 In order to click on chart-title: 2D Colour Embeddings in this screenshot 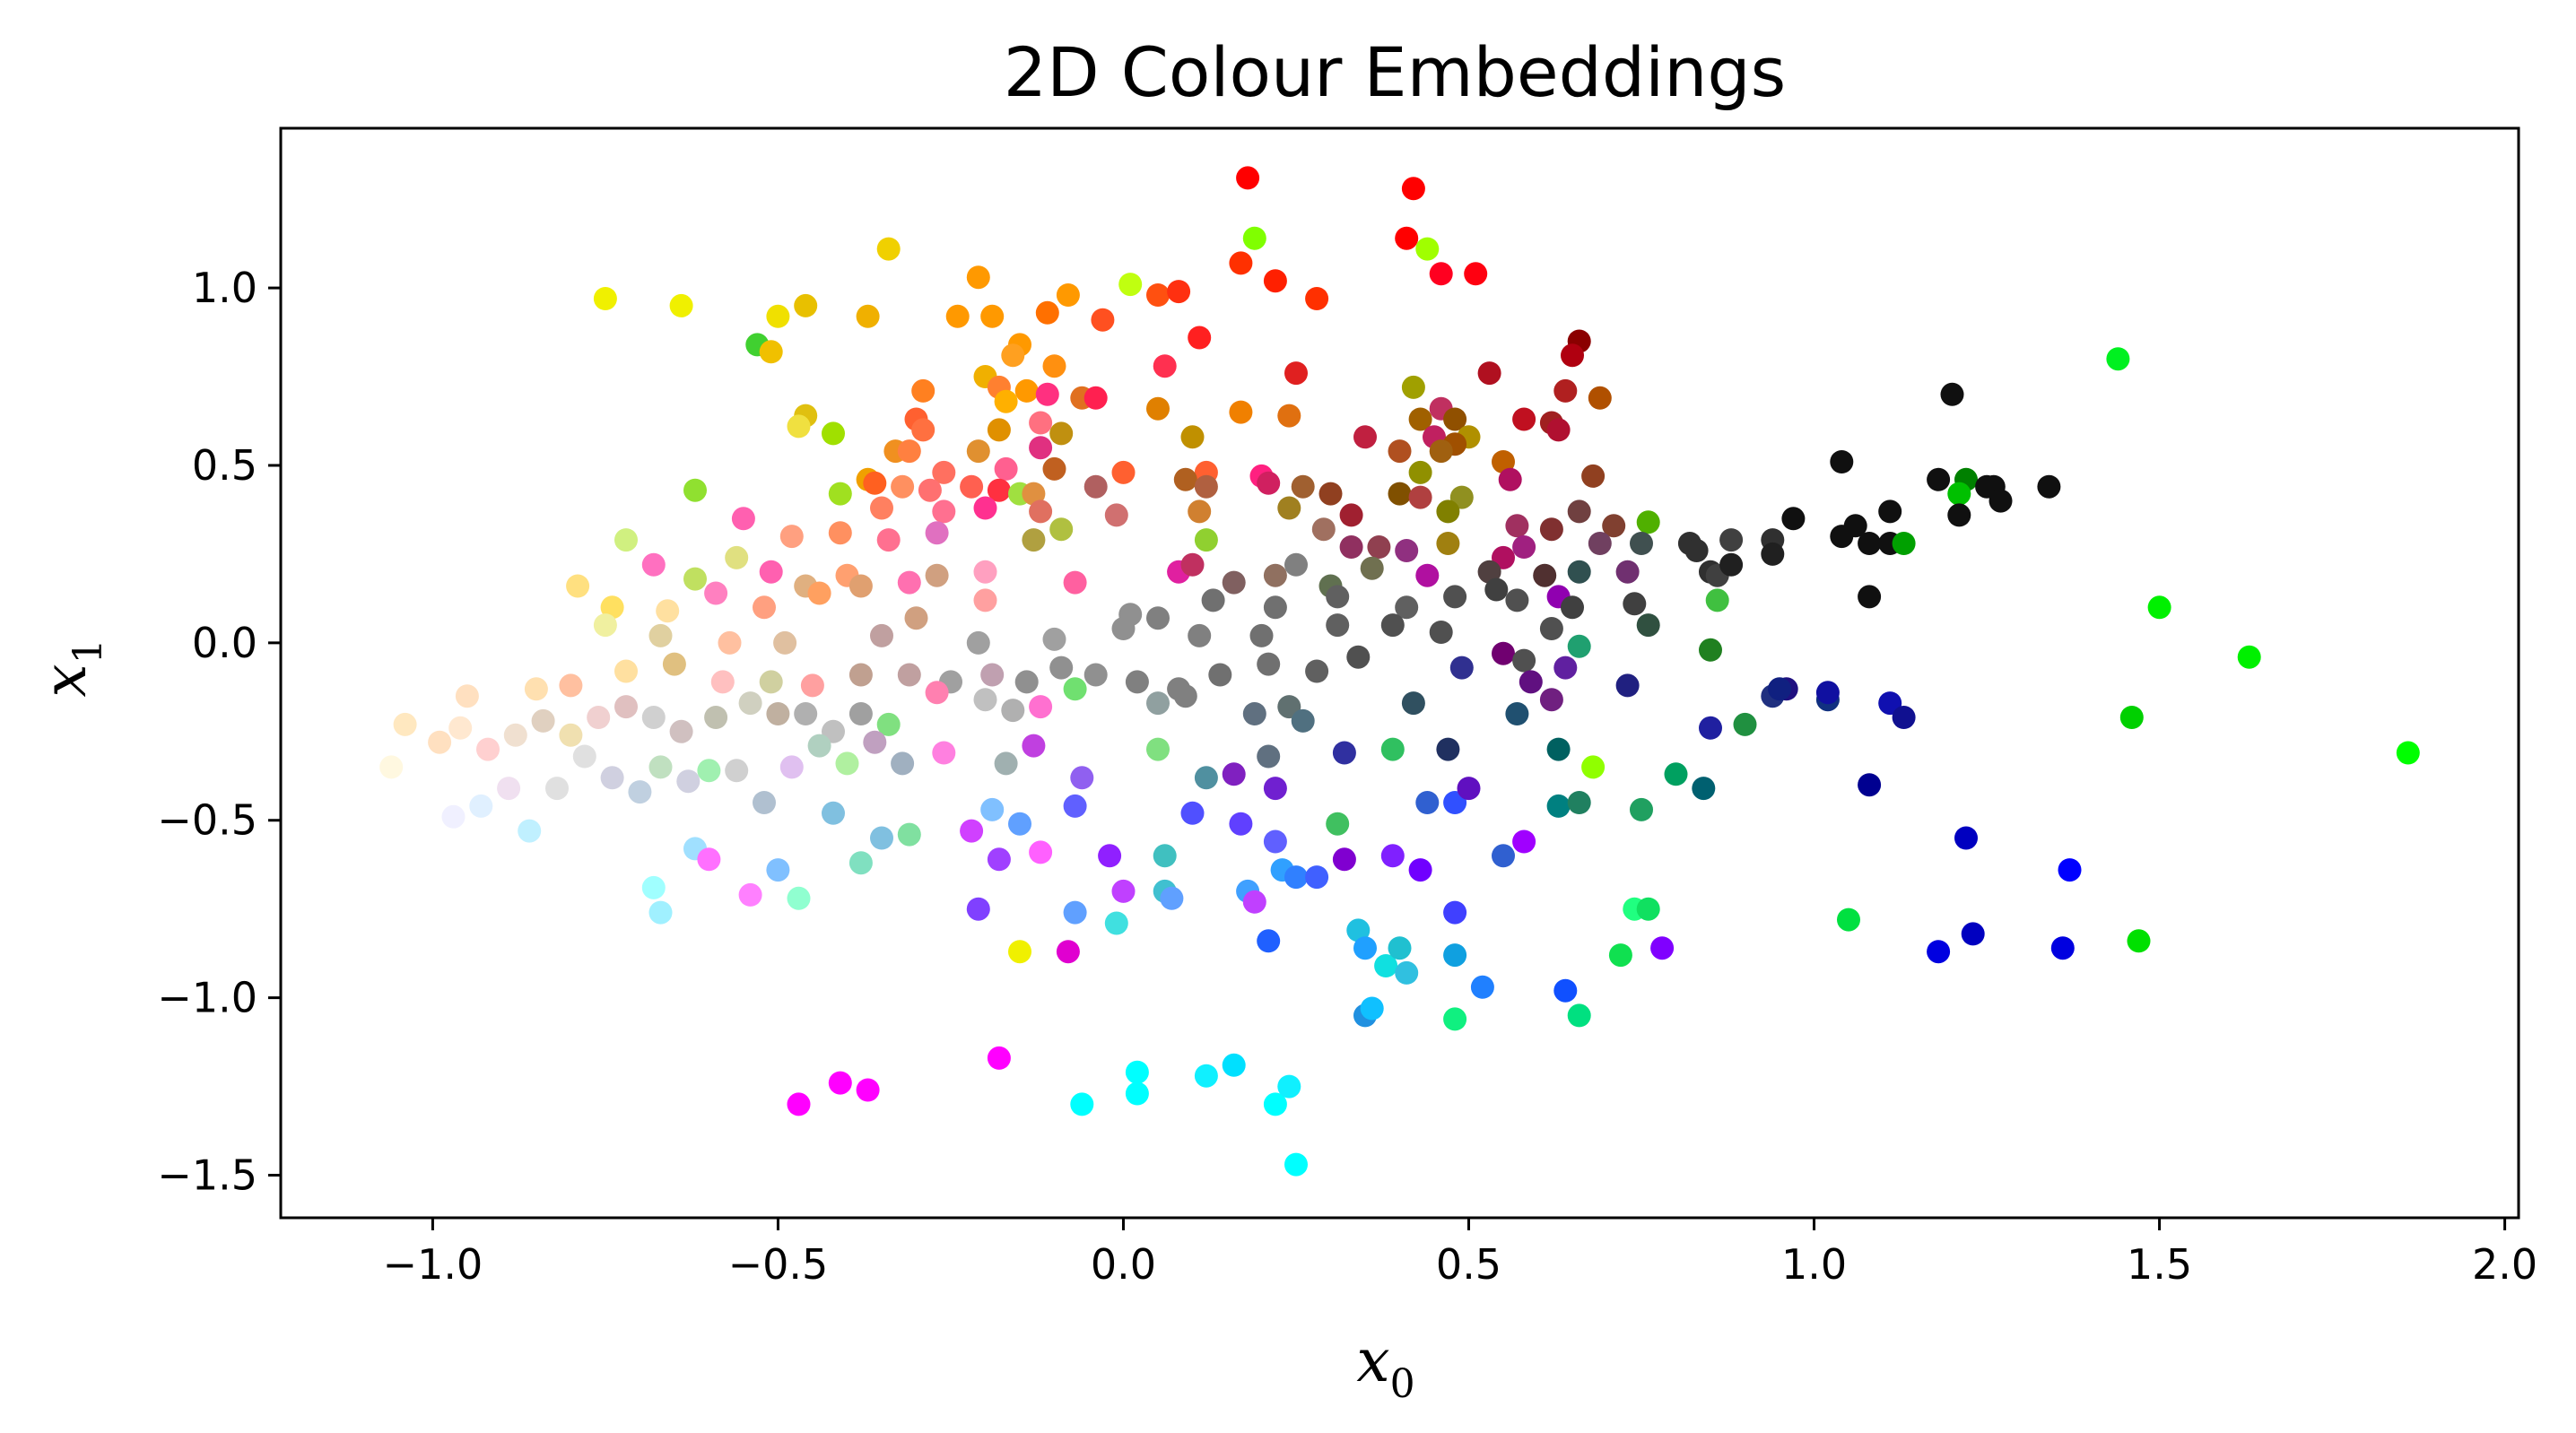, I will do `click(1395, 72)`.